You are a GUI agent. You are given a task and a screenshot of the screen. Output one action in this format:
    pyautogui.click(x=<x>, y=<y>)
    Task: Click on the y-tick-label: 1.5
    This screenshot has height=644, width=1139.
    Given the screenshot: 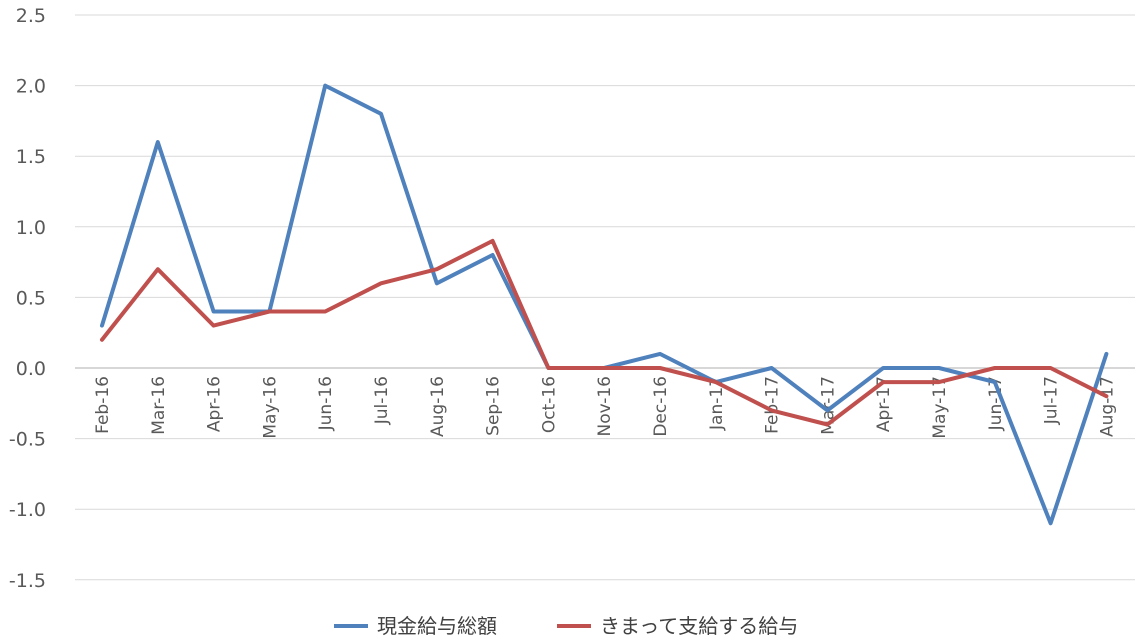 What is the action you would take?
    pyautogui.click(x=31, y=157)
    